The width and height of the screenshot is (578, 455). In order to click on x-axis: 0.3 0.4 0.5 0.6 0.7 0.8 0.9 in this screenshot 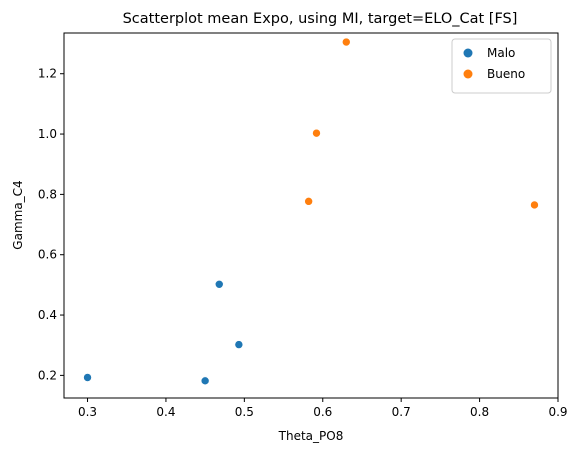, I will do `click(323, 408)`.